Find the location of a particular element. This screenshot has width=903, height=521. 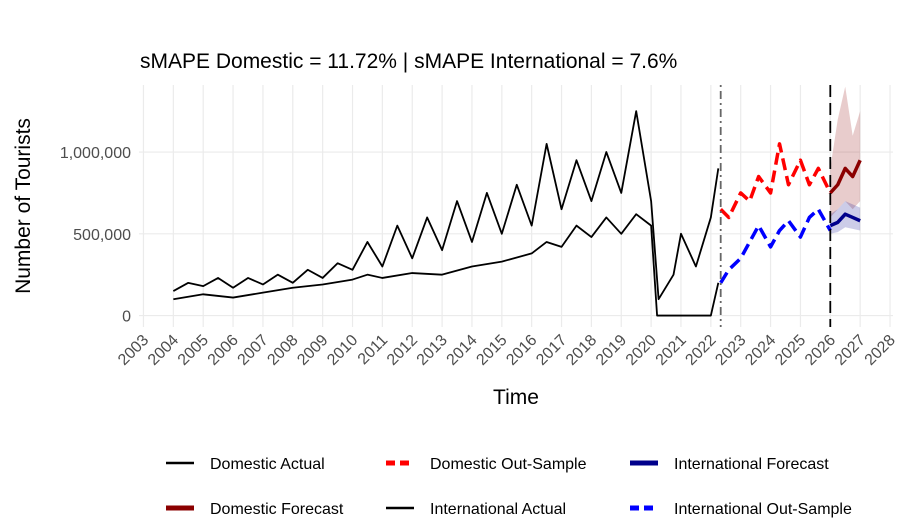

legend-item: Domestic Out-Sample is located at coordinates (486, 464).